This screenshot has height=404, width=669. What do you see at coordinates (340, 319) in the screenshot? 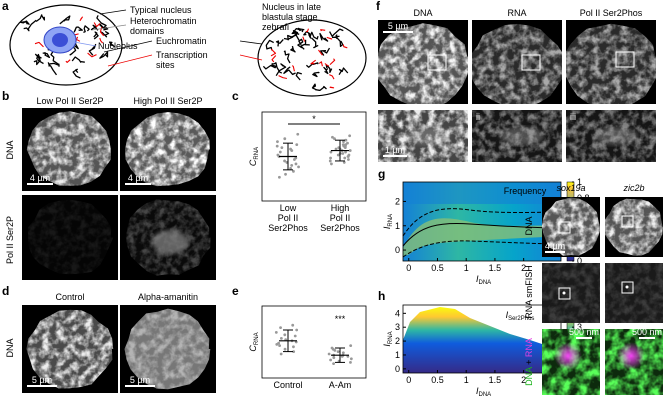
I see `label: ***` at bounding box center [340, 319].